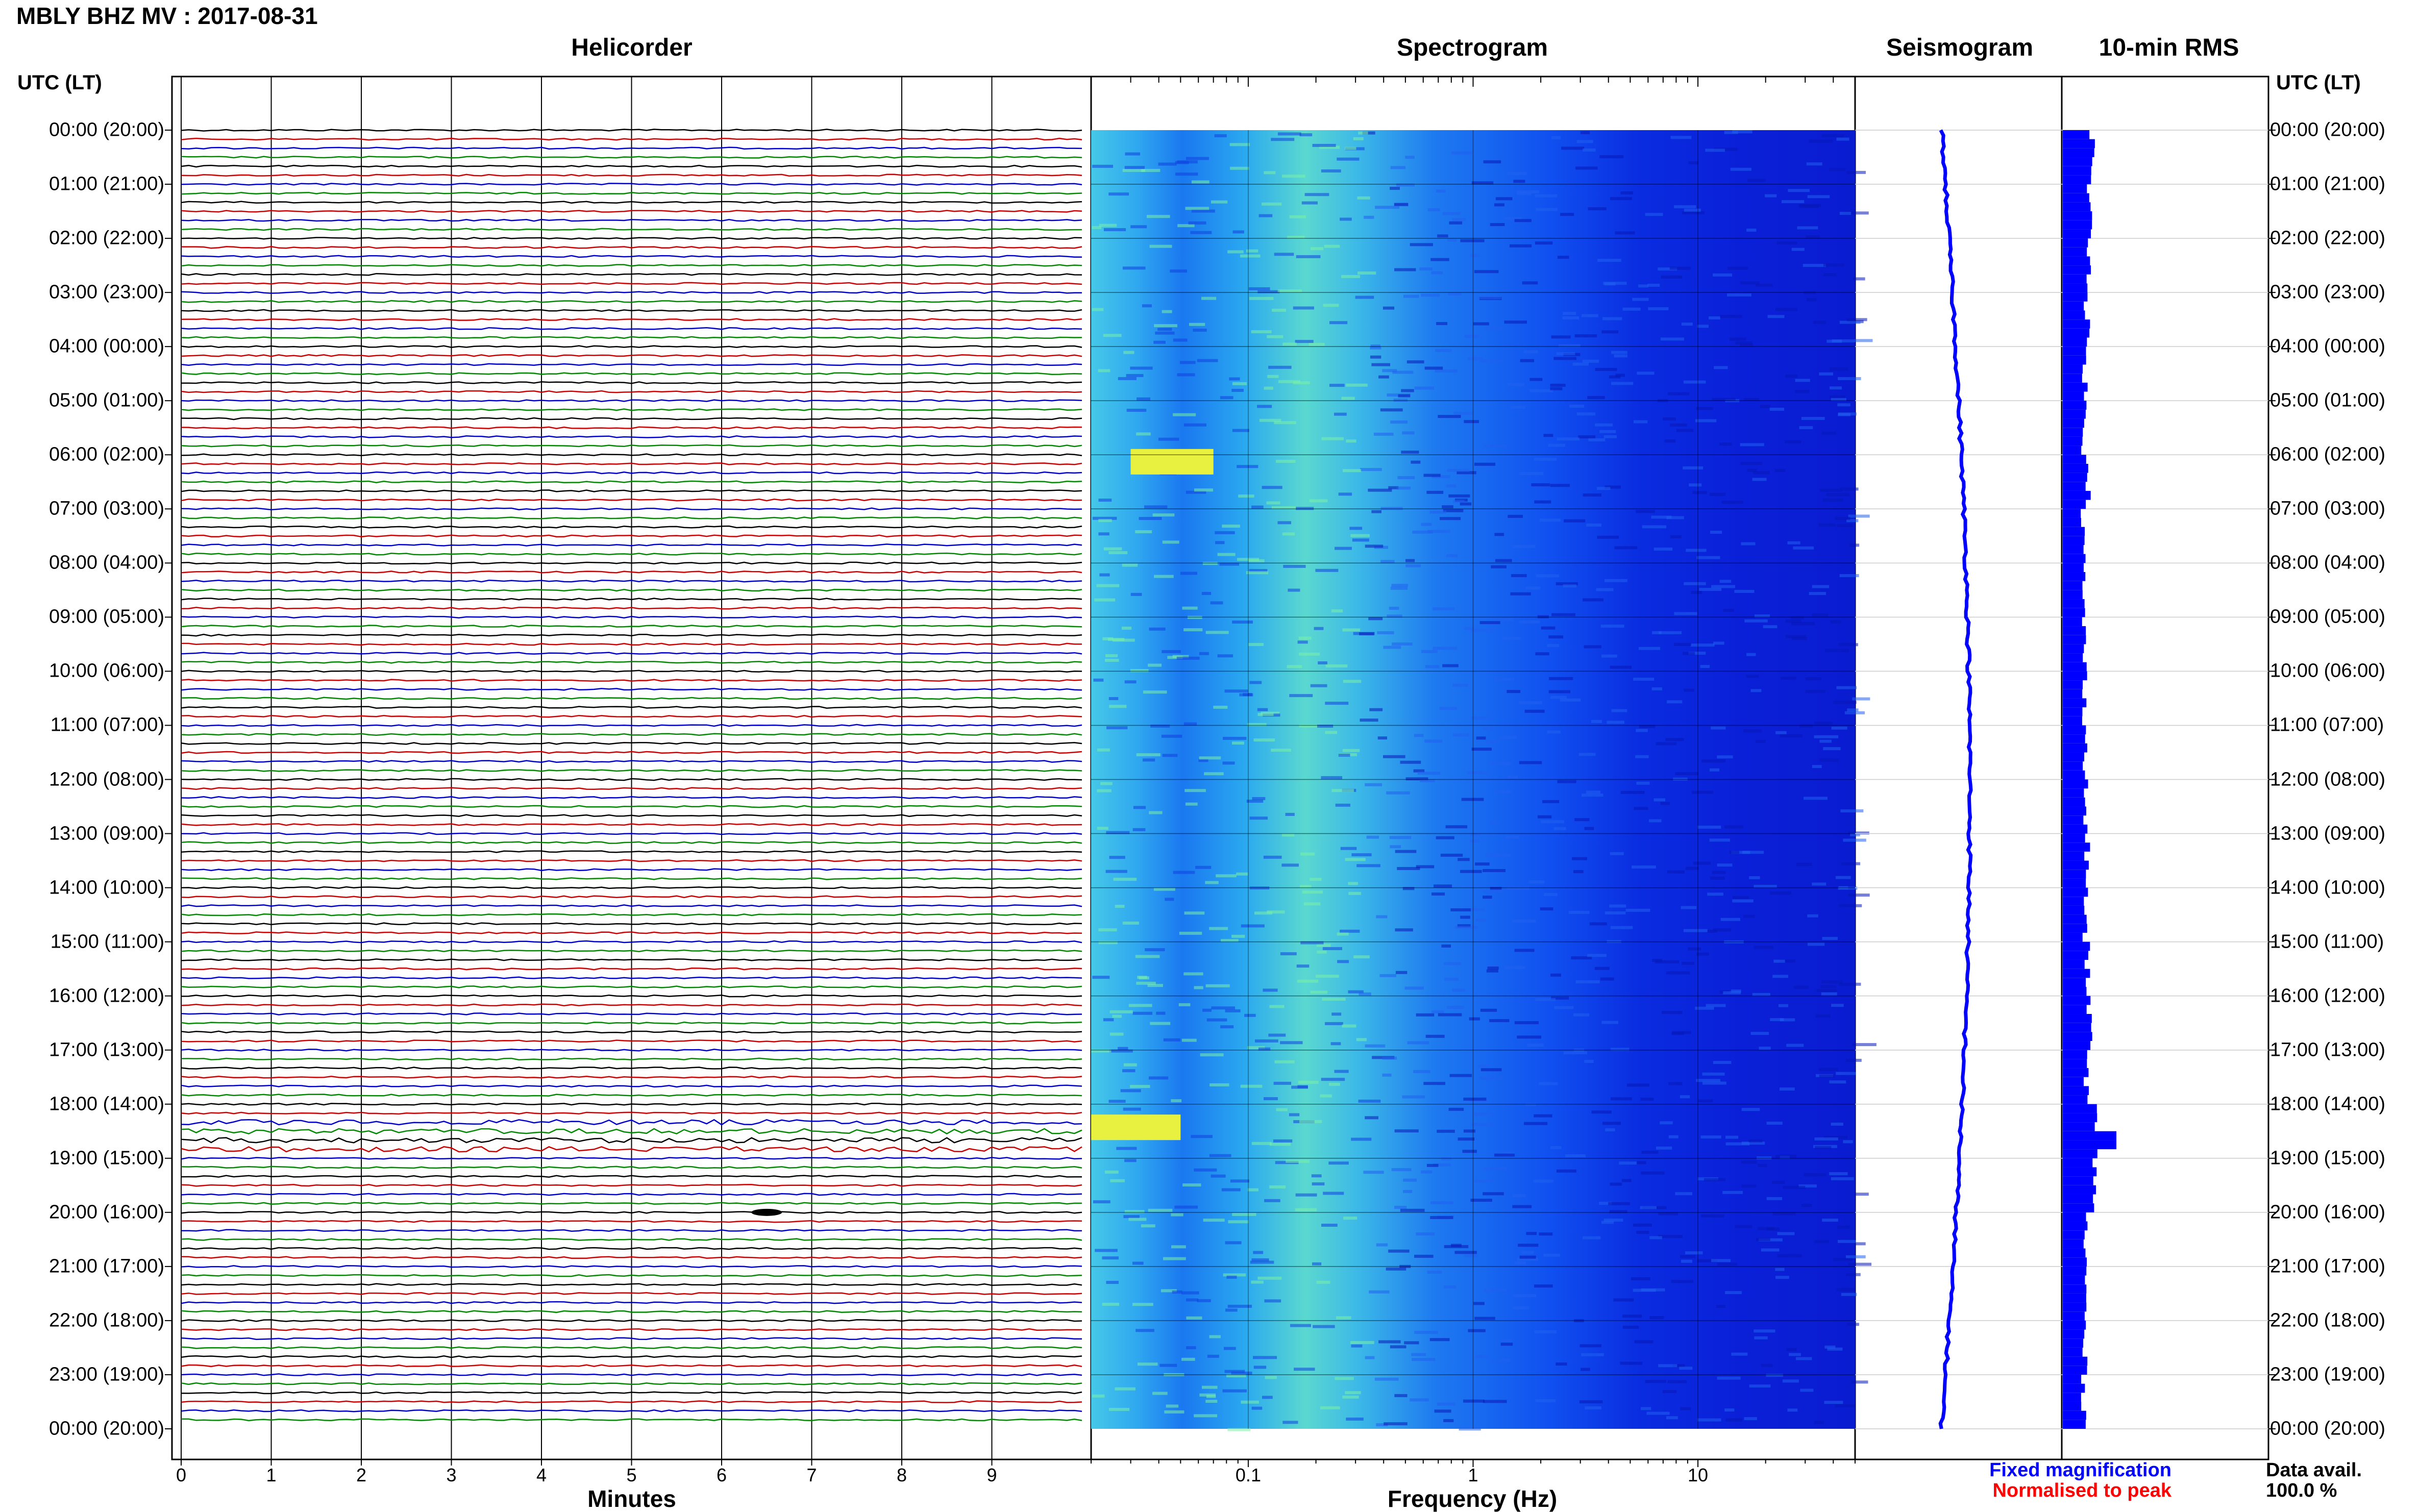 This screenshot has height=1512, width=2419. I want to click on time-label-left: 12:00 (08:00), so click(106, 779).